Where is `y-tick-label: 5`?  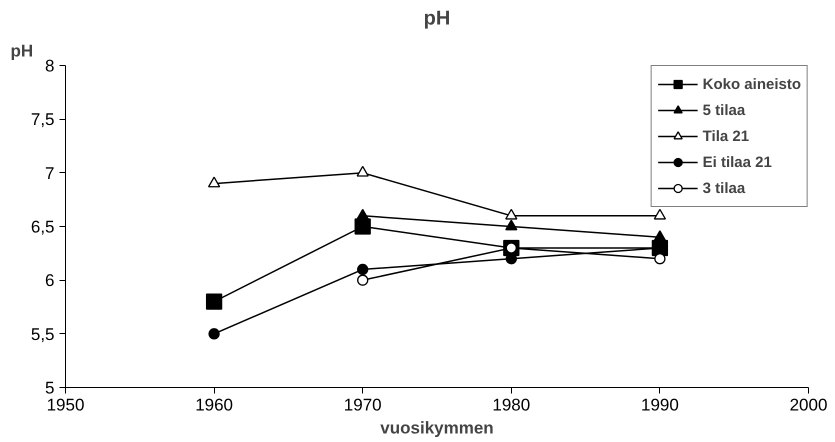 y-tick-label: 5 is located at coordinates (50, 388).